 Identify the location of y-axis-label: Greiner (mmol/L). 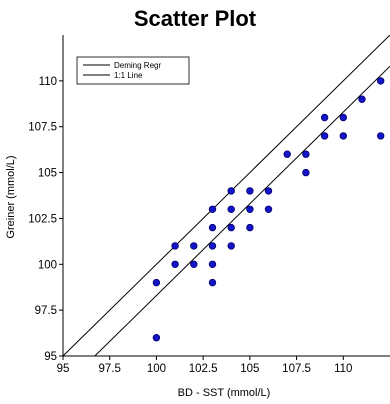
(11, 196).